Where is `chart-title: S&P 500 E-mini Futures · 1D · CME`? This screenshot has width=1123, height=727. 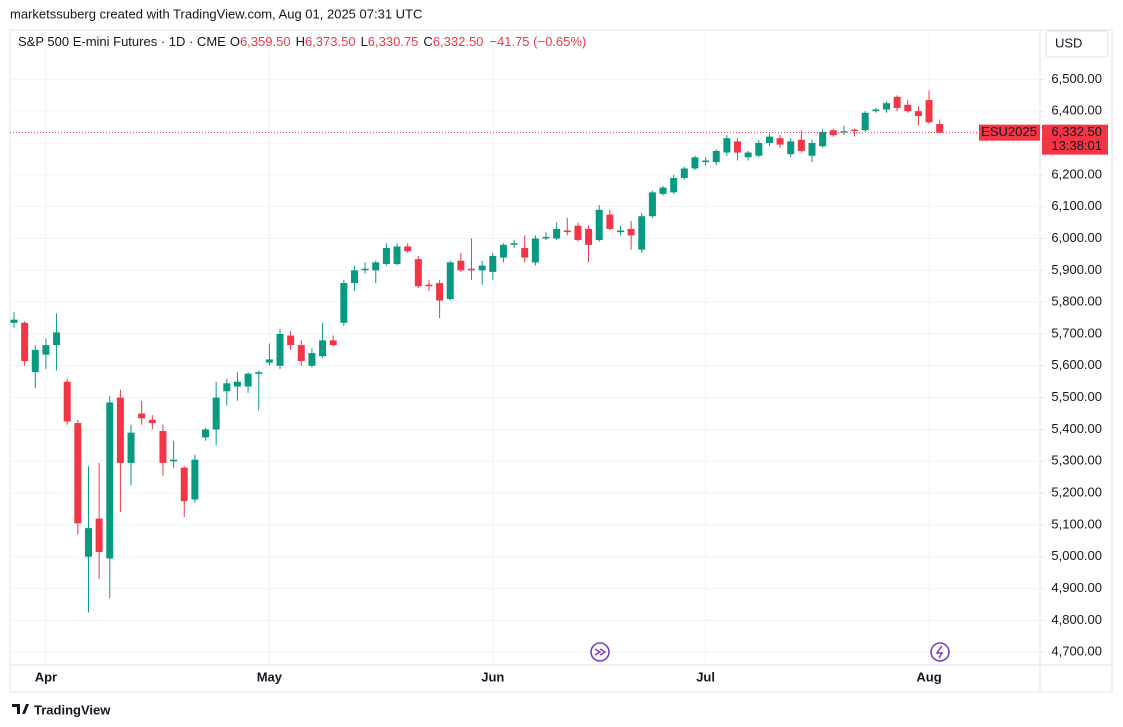
chart-title: S&P 500 E-mini Futures · 1D · CME is located at coordinates (122, 41).